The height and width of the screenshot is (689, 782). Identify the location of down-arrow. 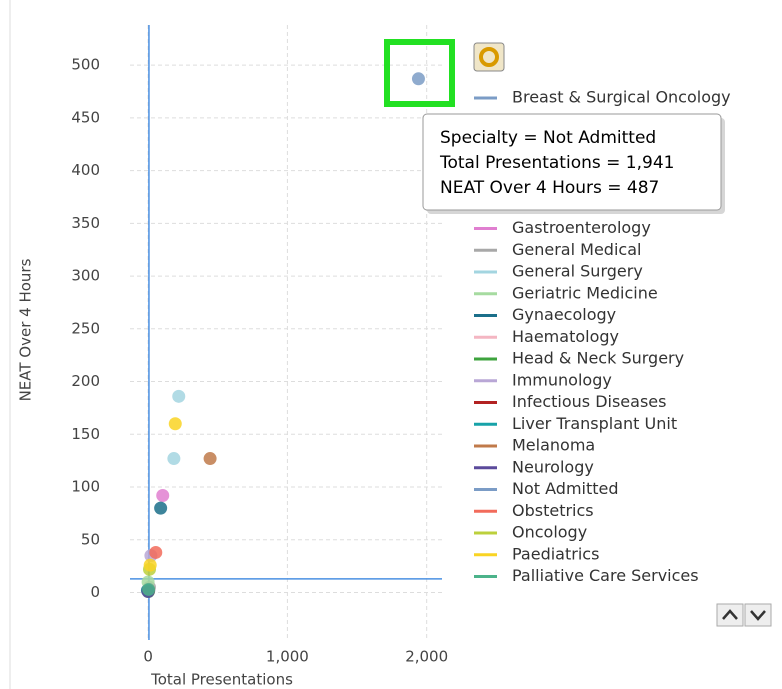
(758, 615).